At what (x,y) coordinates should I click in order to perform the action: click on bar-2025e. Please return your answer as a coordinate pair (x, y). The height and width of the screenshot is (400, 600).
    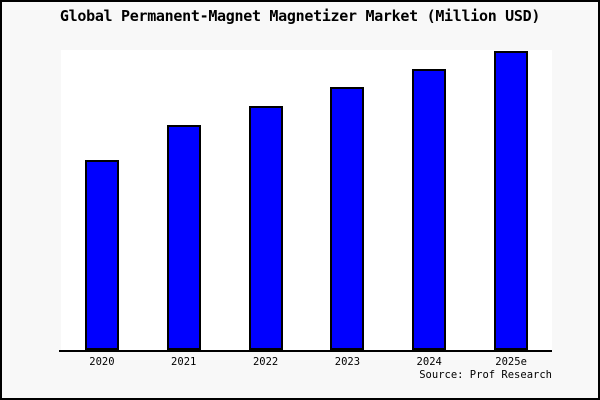
    Looking at the image, I should click on (511, 200).